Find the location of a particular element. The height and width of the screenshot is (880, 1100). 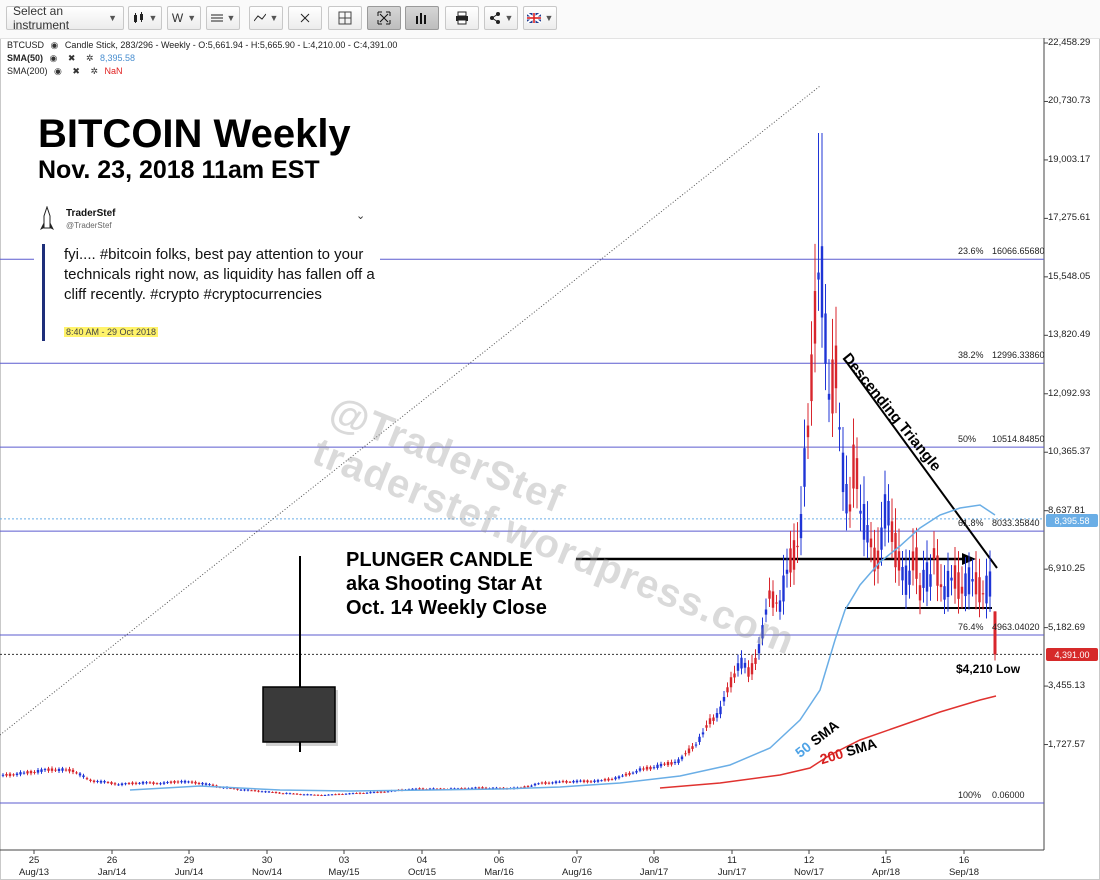

fit-screen-button is located at coordinates (384, 18).